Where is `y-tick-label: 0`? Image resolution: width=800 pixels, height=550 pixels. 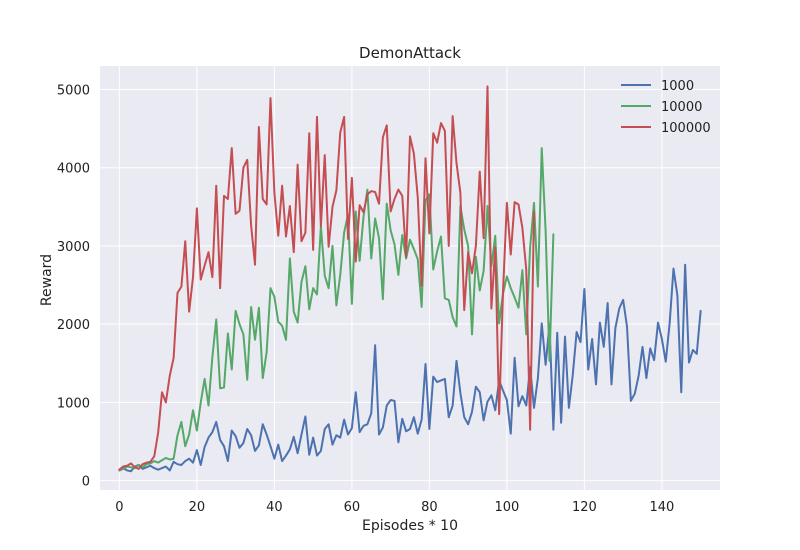
y-tick-label: 0 is located at coordinates (86, 482).